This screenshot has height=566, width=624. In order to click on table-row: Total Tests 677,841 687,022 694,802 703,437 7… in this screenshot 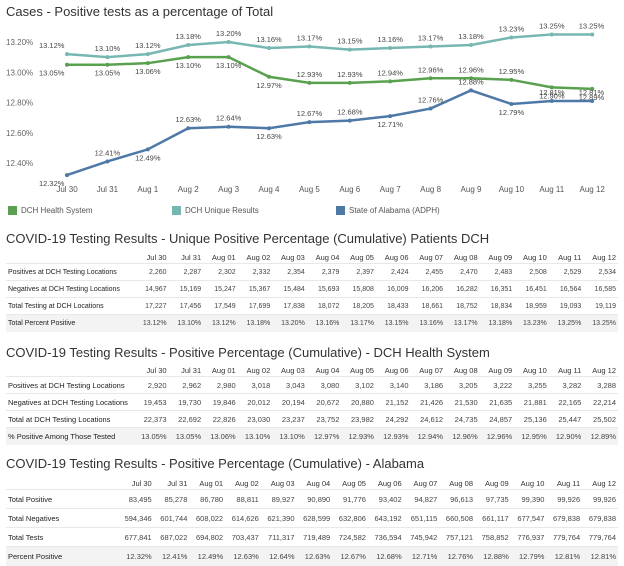, I will do `click(312, 537)`.